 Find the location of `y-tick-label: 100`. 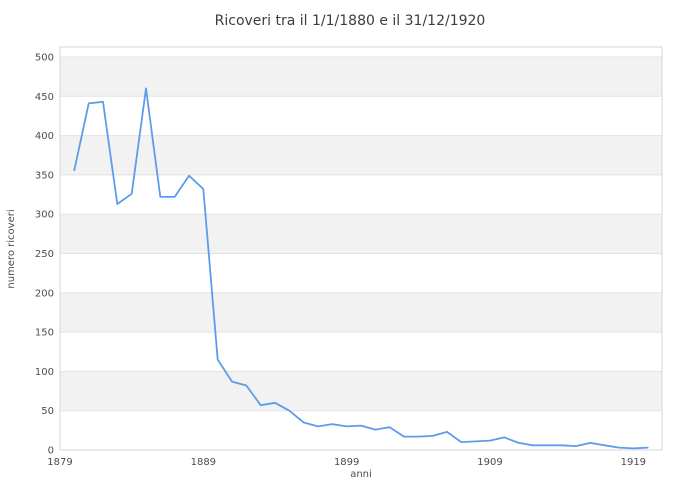

y-tick-label: 100 is located at coordinates (44, 372).